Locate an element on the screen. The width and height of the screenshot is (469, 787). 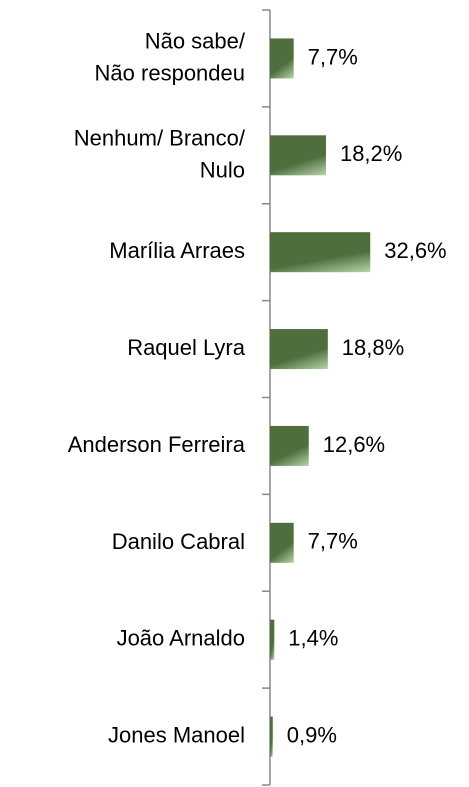
category-label: Anderson Ferreira is located at coordinates (157, 444).